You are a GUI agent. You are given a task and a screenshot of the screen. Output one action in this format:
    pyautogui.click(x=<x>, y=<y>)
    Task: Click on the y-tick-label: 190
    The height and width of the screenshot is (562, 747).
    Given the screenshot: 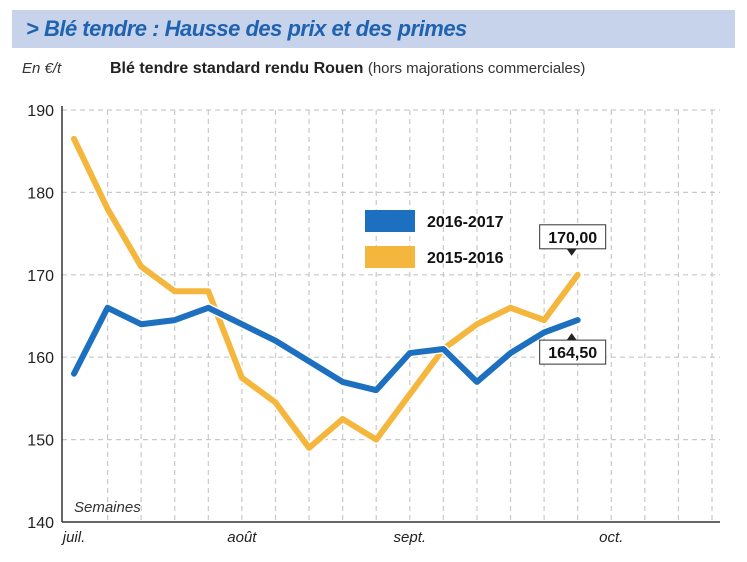 What is the action you would take?
    pyautogui.click(x=40, y=111)
    